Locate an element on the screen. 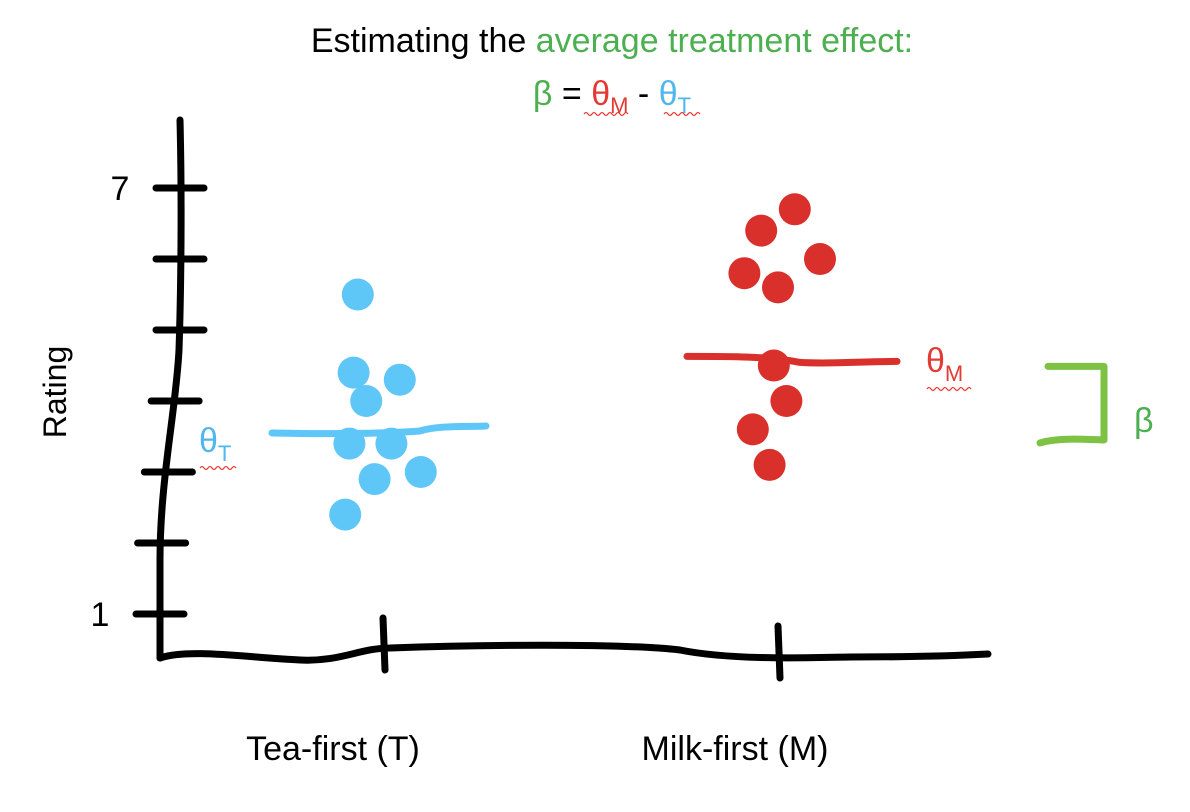 The image size is (1190, 812). formula: β = θM - θT is located at coordinates (612, 96).